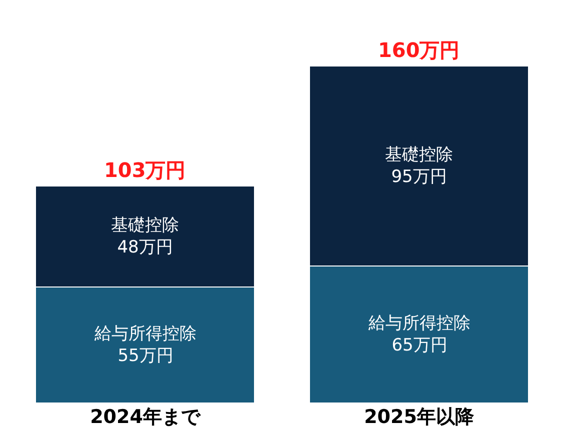 The width and height of the screenshot is (564, 445). Describe the element at coordinates (420, 346) in the screenshot. I see `data-label: 65万円` at that location.